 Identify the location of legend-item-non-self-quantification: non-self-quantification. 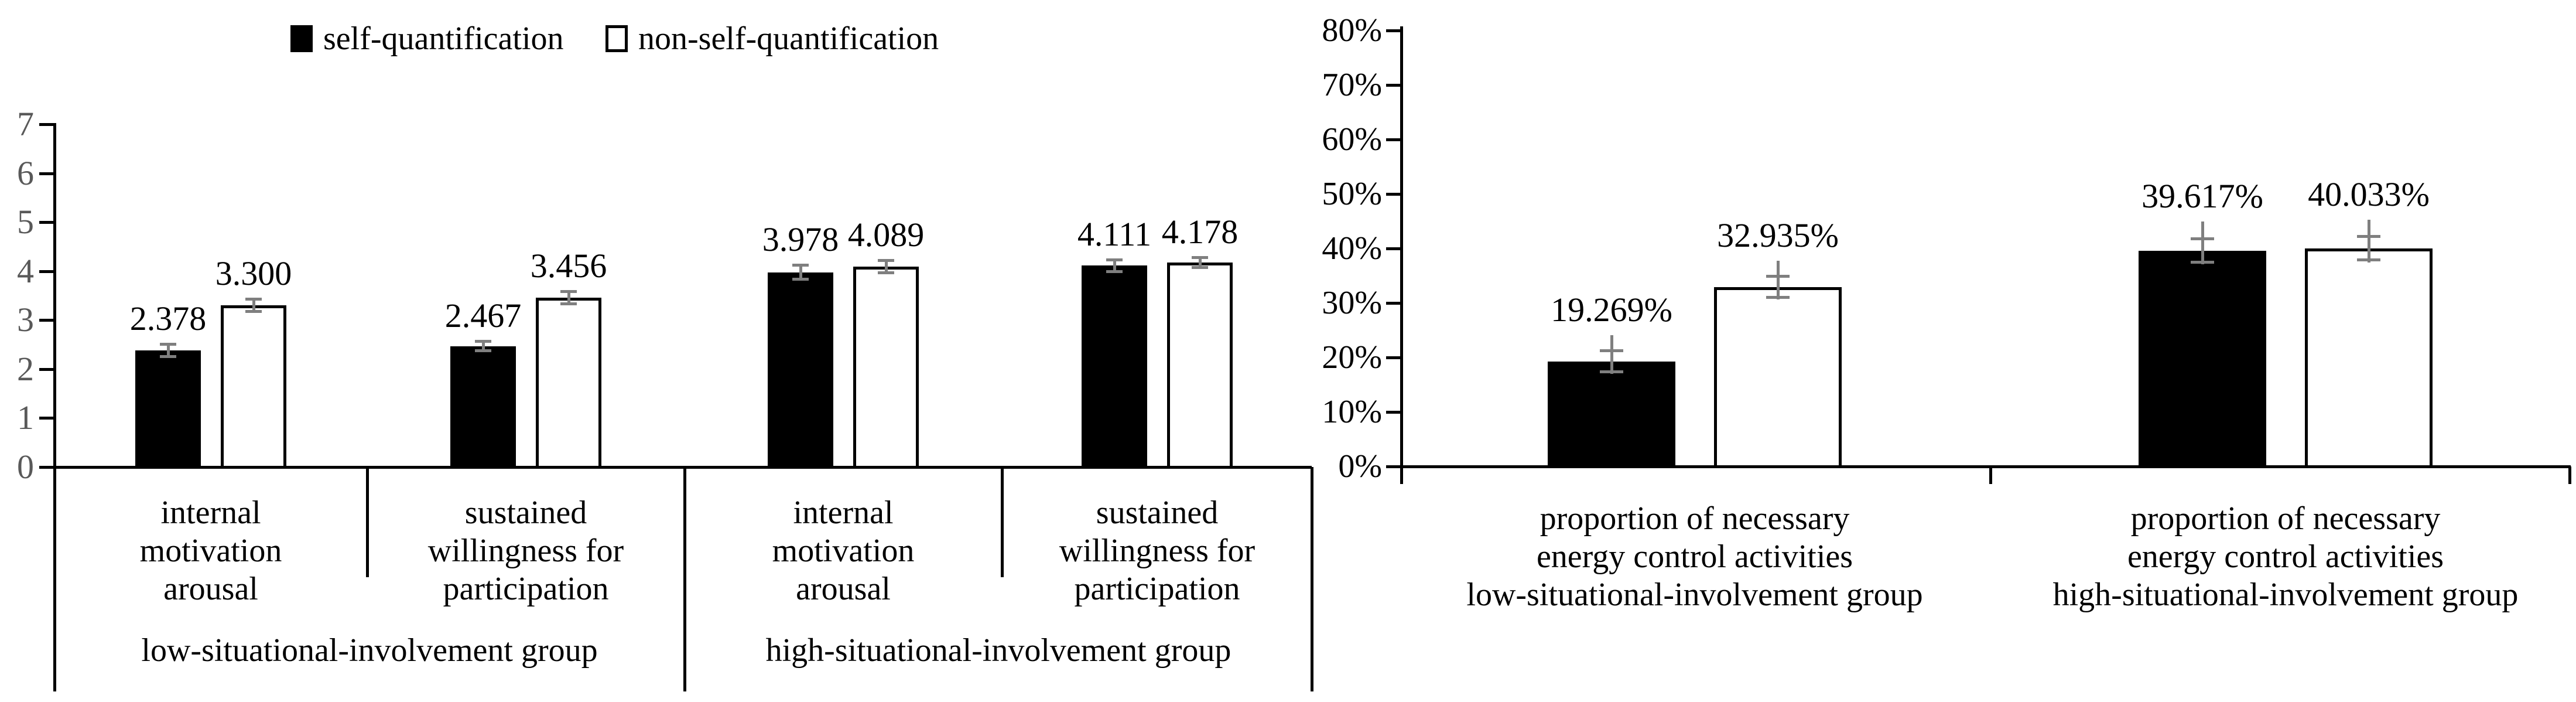
(772, 38).